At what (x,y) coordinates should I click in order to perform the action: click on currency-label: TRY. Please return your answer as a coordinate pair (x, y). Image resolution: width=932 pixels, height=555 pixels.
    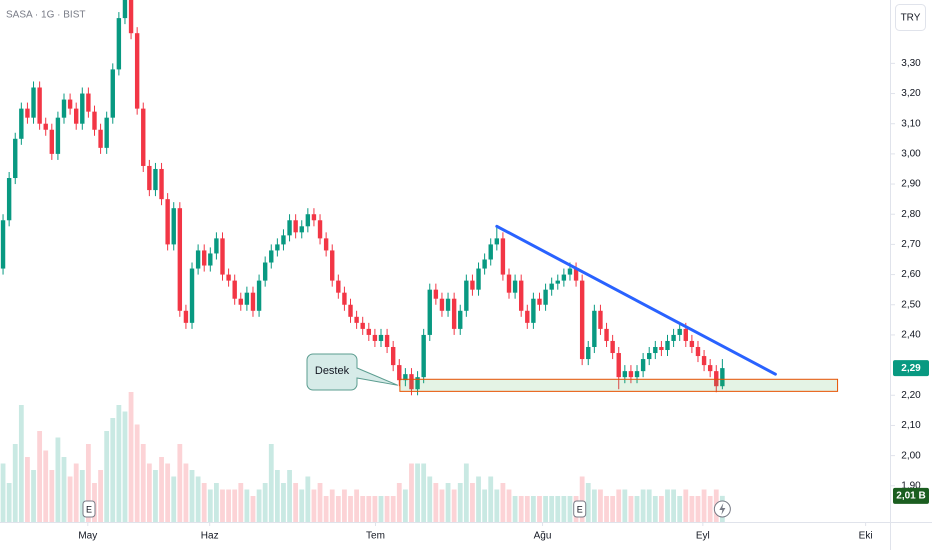
    Looking at the image, I should click on (911, 18).